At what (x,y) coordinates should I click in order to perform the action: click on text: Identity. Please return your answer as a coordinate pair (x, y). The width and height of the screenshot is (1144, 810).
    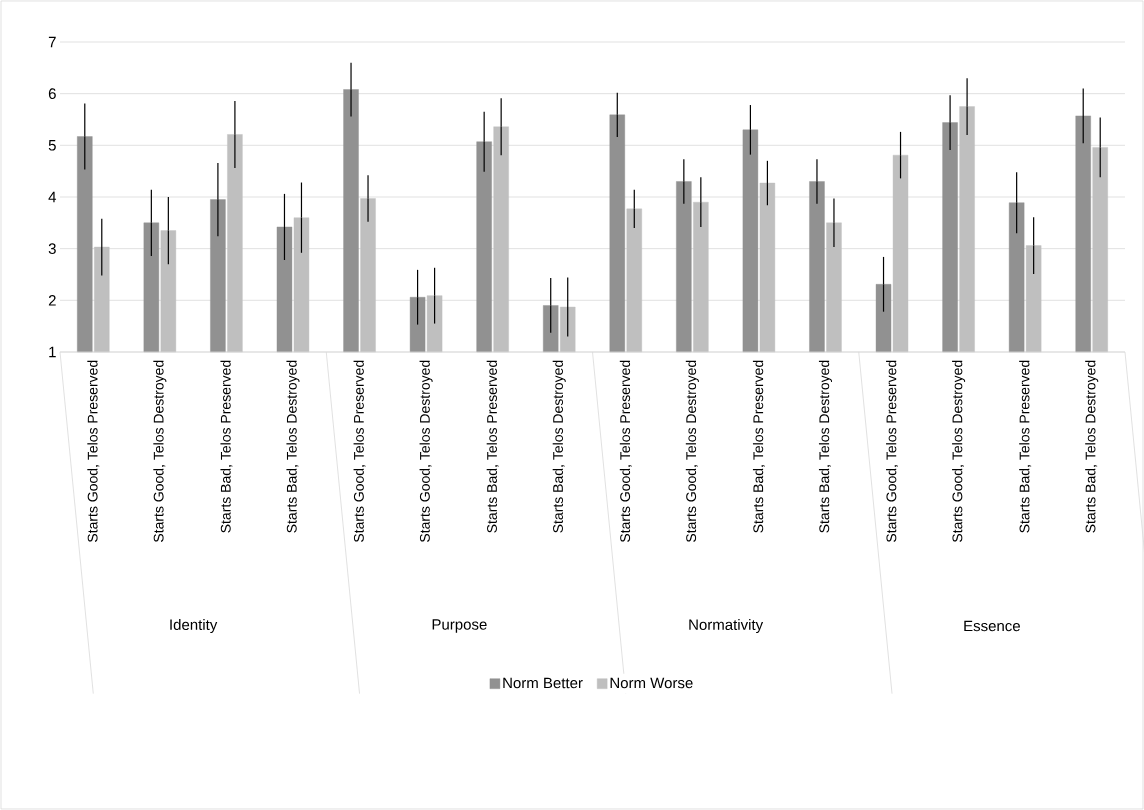
    Looking at the image, I should click on (194, 626).